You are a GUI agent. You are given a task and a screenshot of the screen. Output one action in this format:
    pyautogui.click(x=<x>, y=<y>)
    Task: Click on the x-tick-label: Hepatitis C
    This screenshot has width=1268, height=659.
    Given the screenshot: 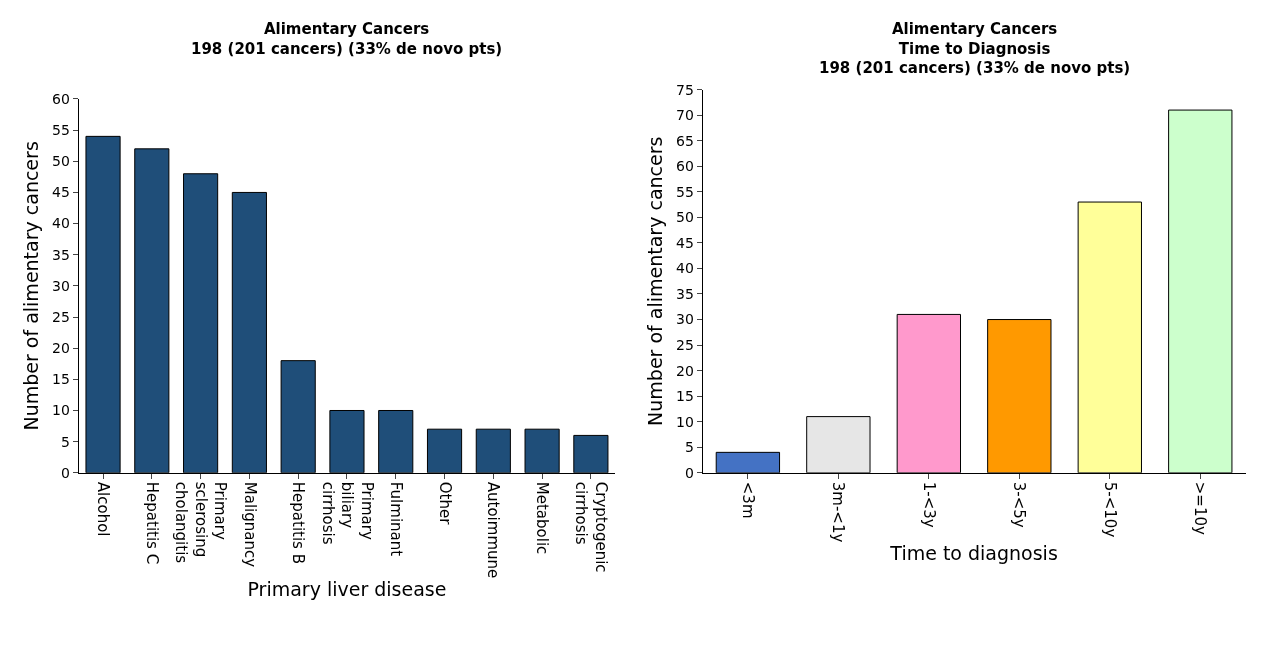 What is the action you would take?
    pyautogui.click(x=151, y=523)
    